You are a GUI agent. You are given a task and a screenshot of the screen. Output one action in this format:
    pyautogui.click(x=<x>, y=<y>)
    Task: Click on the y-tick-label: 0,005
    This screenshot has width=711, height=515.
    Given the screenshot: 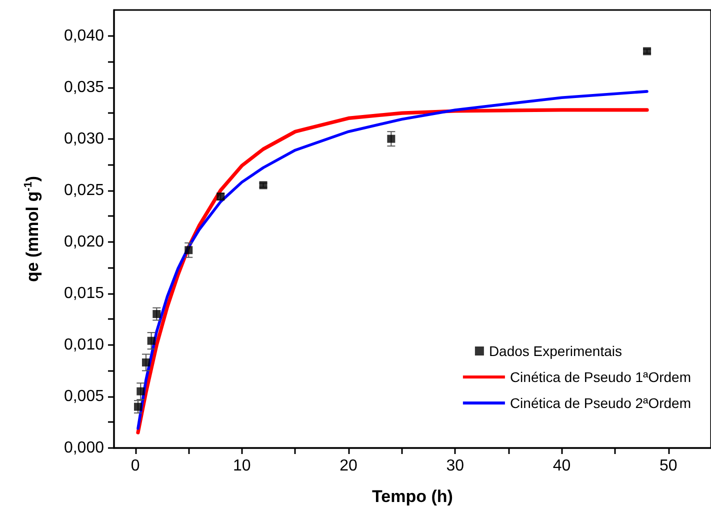 What is the action you would take?
    pyautogui.click(x=84, y=396)
    